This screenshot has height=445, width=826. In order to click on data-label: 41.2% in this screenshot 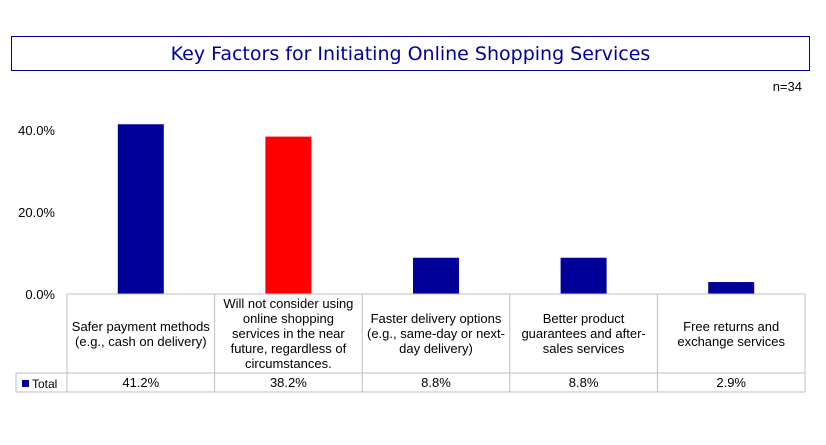, I will do `click(141, 382)`.